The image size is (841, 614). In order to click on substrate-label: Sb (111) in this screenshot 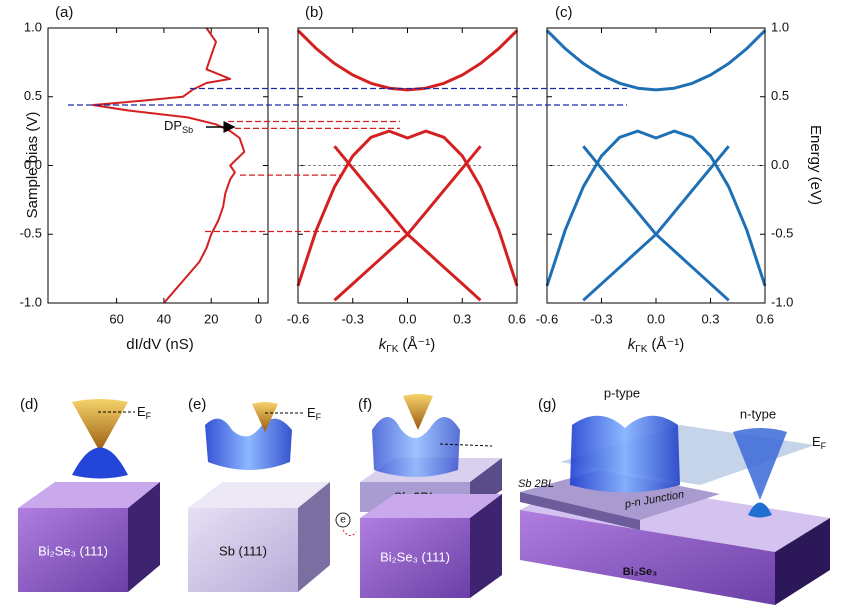, I will do `click(243, 550)`.